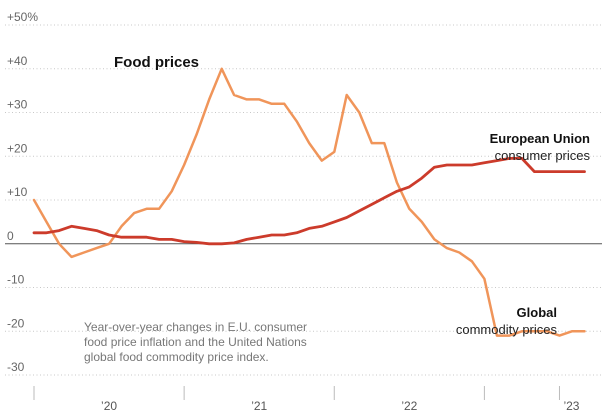 Image resolution: width=608 pixels, height=419 pixels. What do you see at coordinates (507, 329) in the screenshot?
I see `global-series-label-sub: commodity prices` at bounding box center [507, 329].